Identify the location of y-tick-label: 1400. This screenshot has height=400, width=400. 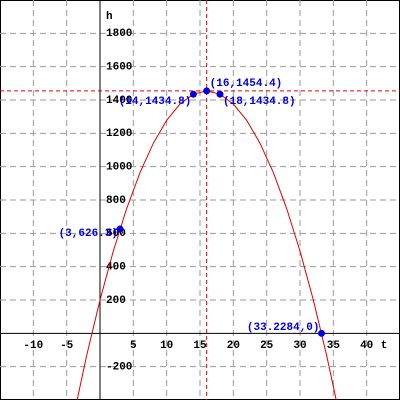
(119, 101).